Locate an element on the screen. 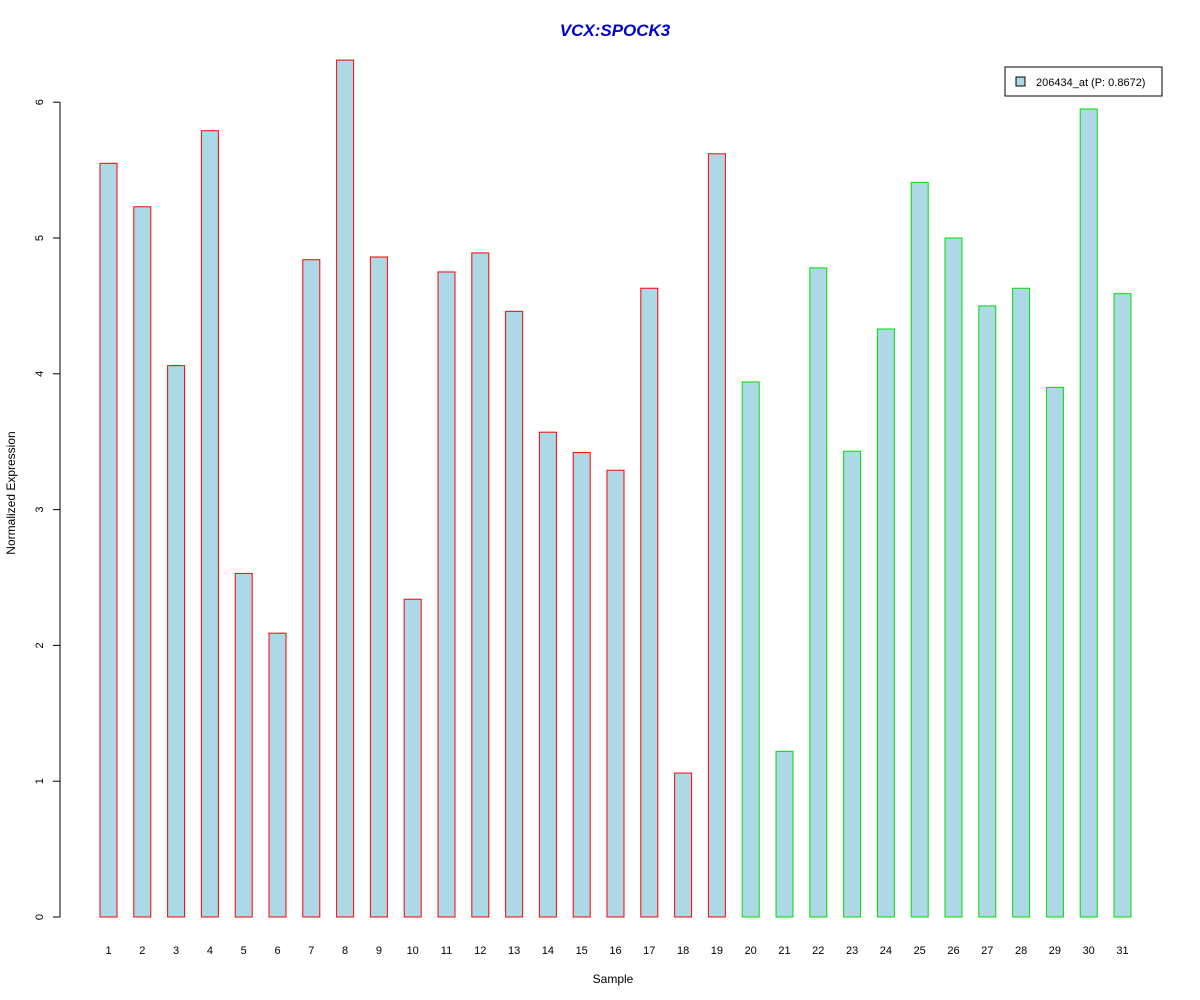 This screenshot has height=1000, width=1200. x-tick-label: 7 is located at coordinates (311, 951).